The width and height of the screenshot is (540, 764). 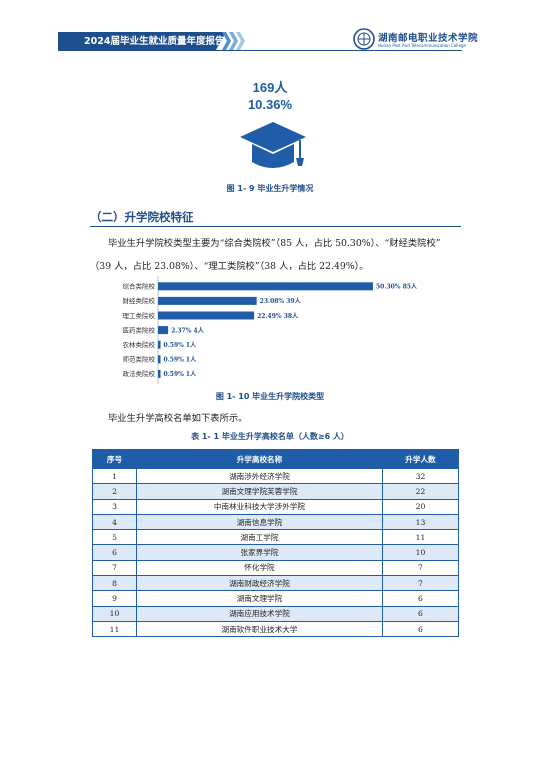 What do you see at coordinates (114, 491) in the screenshot?
I see `table-cell: 2` at bounding box center [114, 491].